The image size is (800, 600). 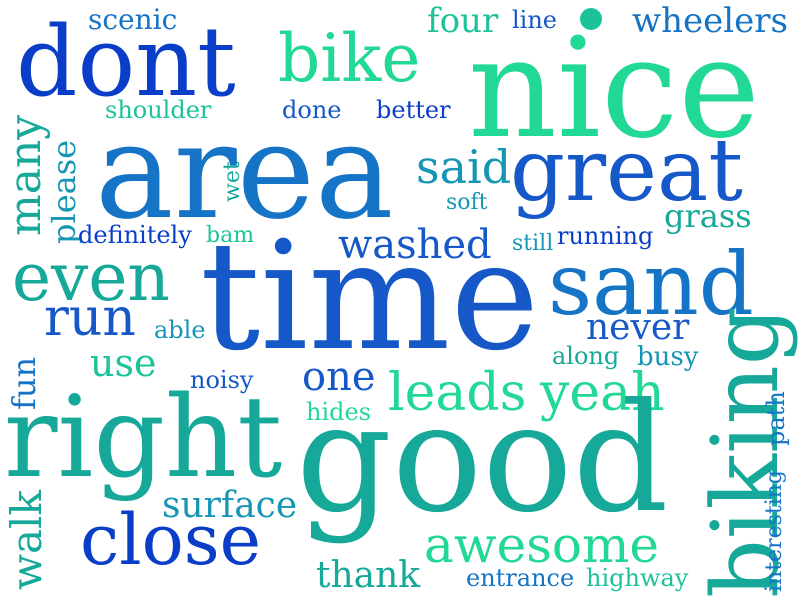 What do you see at coordinates (135, 235) in the screenshot?
I see `word-definitely: definitely` at bounding box center [135, 235].